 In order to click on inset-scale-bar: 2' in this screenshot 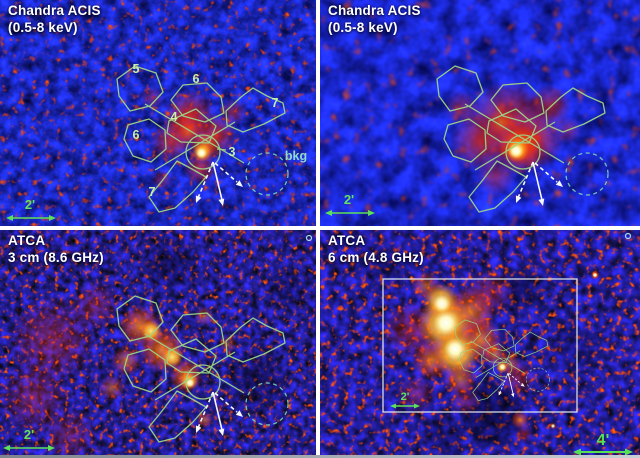, I will do `click(405, 400)`.